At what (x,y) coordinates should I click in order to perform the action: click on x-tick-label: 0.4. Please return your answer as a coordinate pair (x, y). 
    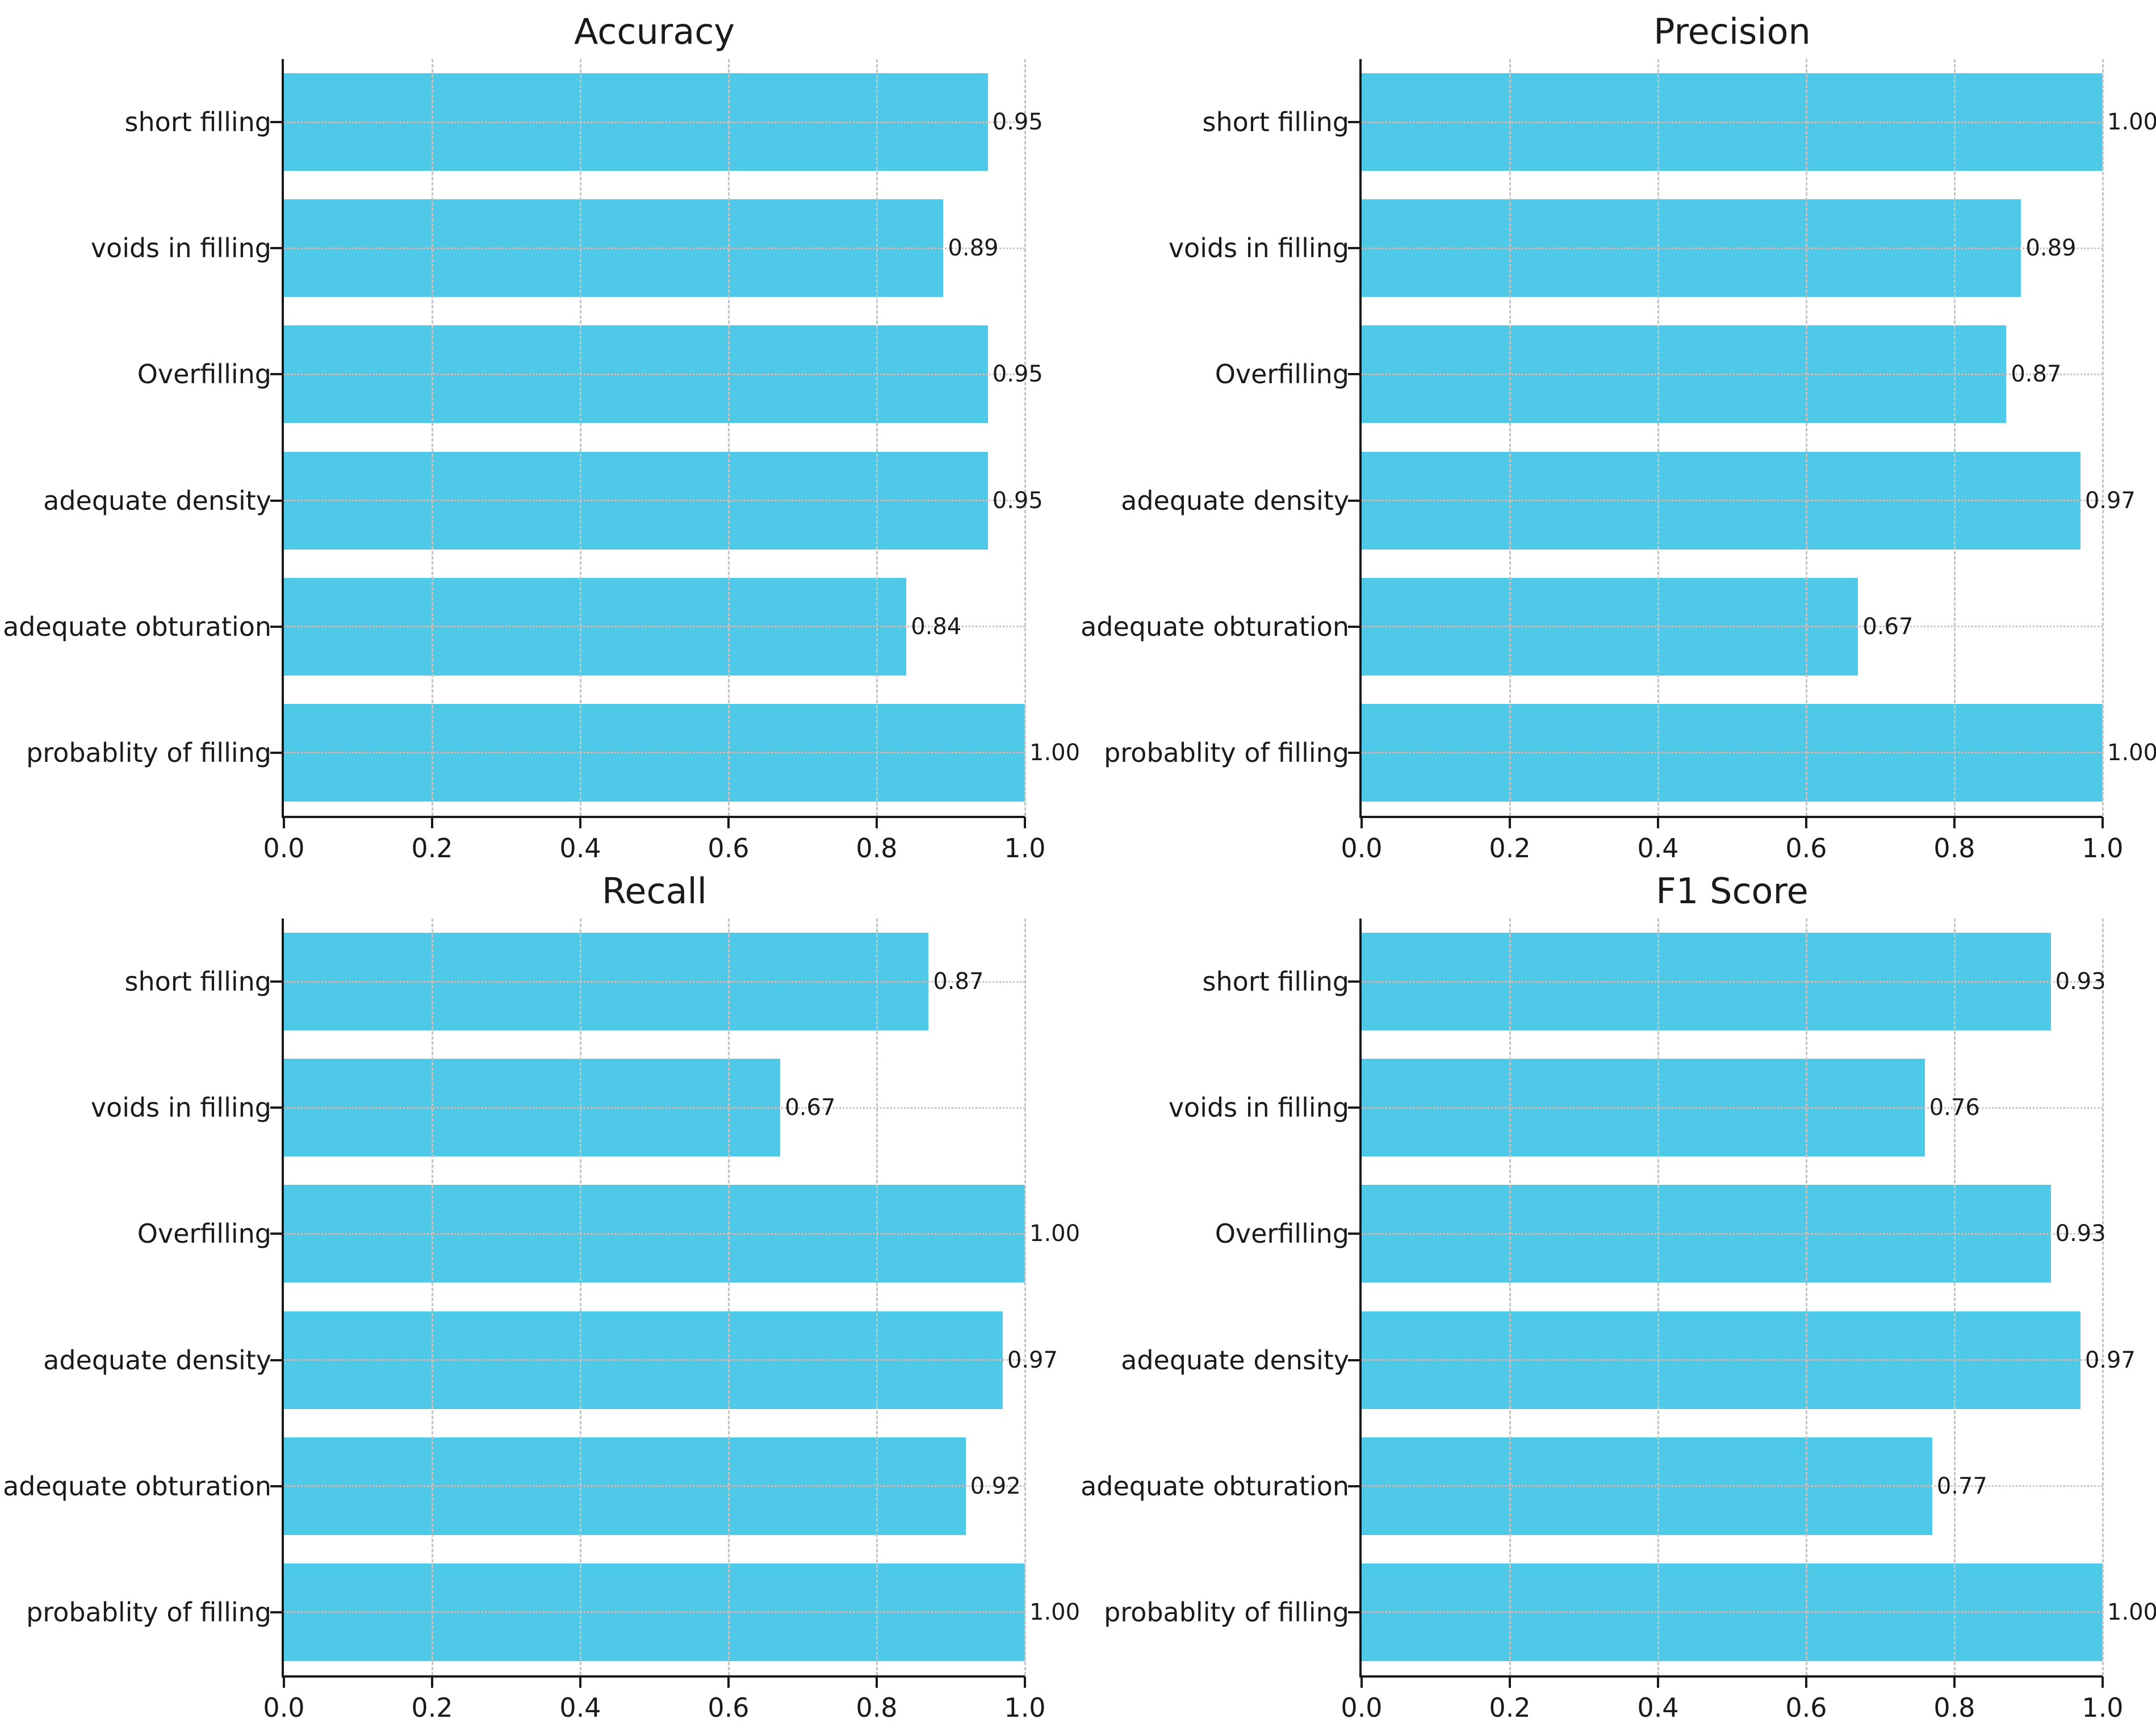
    Looking at the image, I should click on (1658, 1707).